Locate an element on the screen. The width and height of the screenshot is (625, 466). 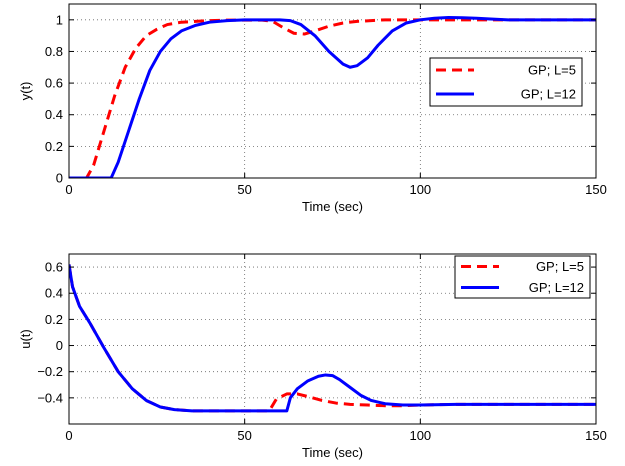
y-tick-label-0: 0 is located at coordinates (59, 178).